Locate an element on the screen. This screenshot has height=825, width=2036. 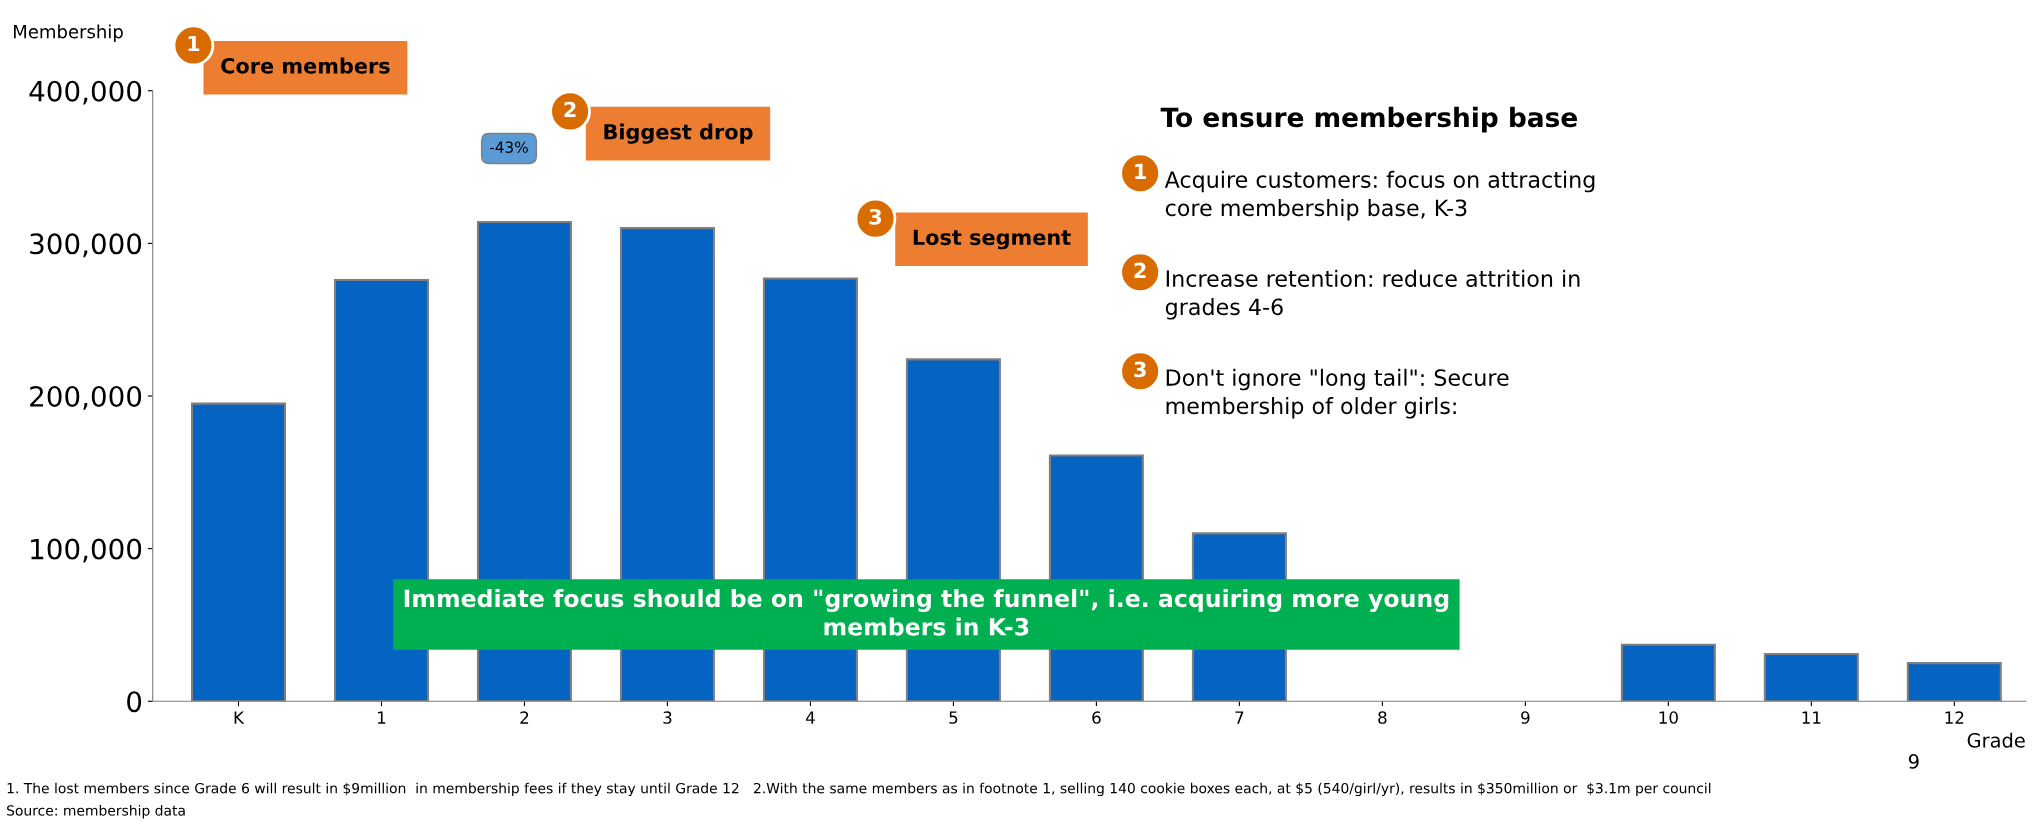
x-tick-label: 2 is located at coordinates (524, 717).